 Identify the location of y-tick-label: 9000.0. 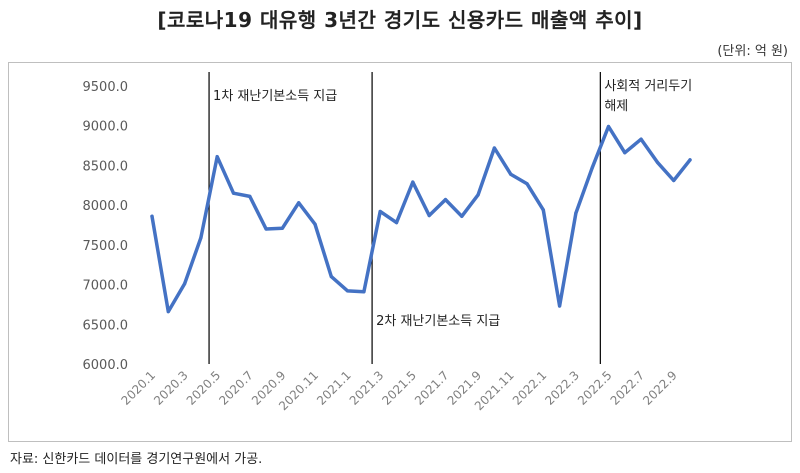
(106, 127).